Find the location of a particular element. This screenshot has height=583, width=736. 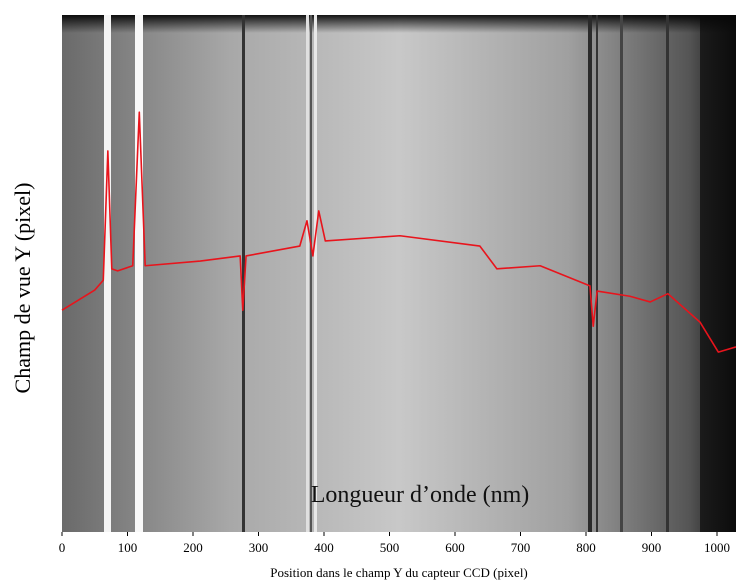

x-tick-label: 100 is located at coordinates (128, 547).